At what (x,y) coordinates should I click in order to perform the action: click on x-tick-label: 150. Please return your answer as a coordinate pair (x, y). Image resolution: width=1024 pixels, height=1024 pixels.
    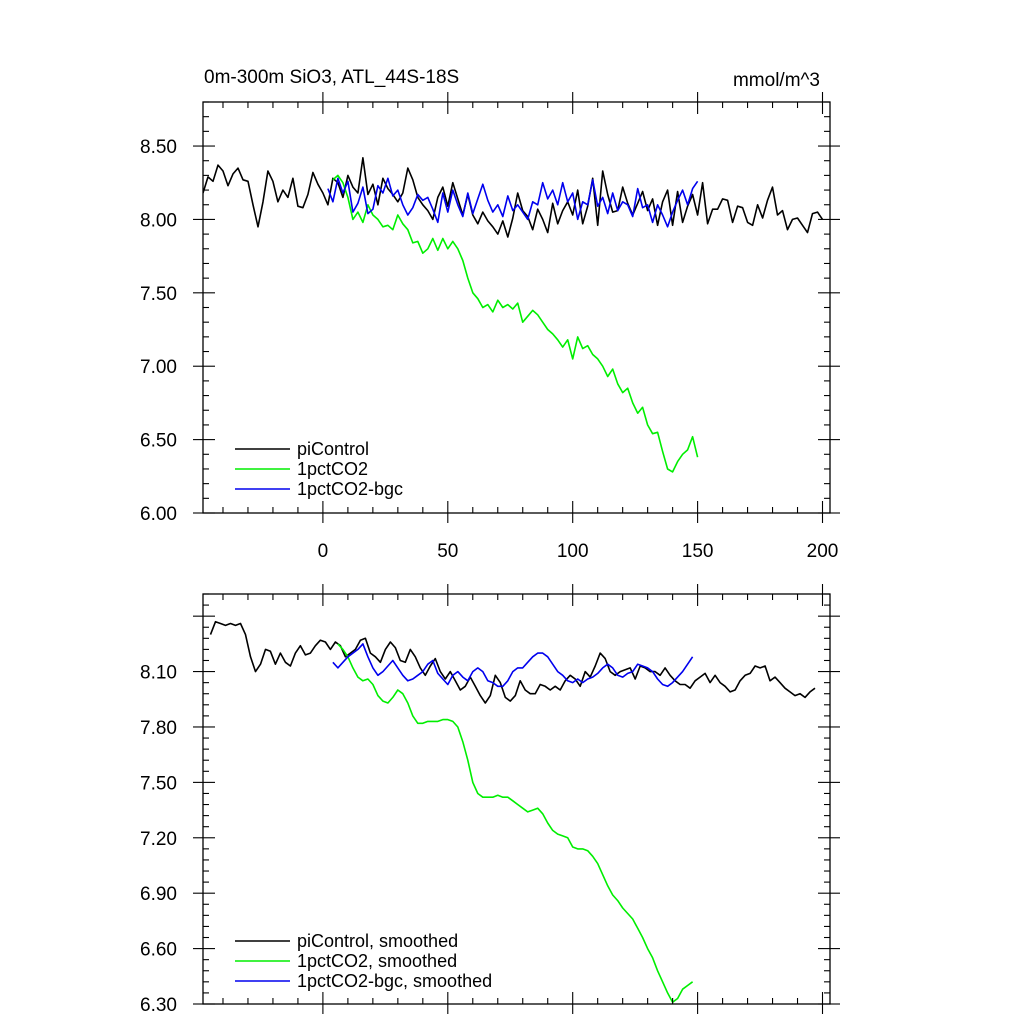
    Looking at the image, I should click on (698, 551).